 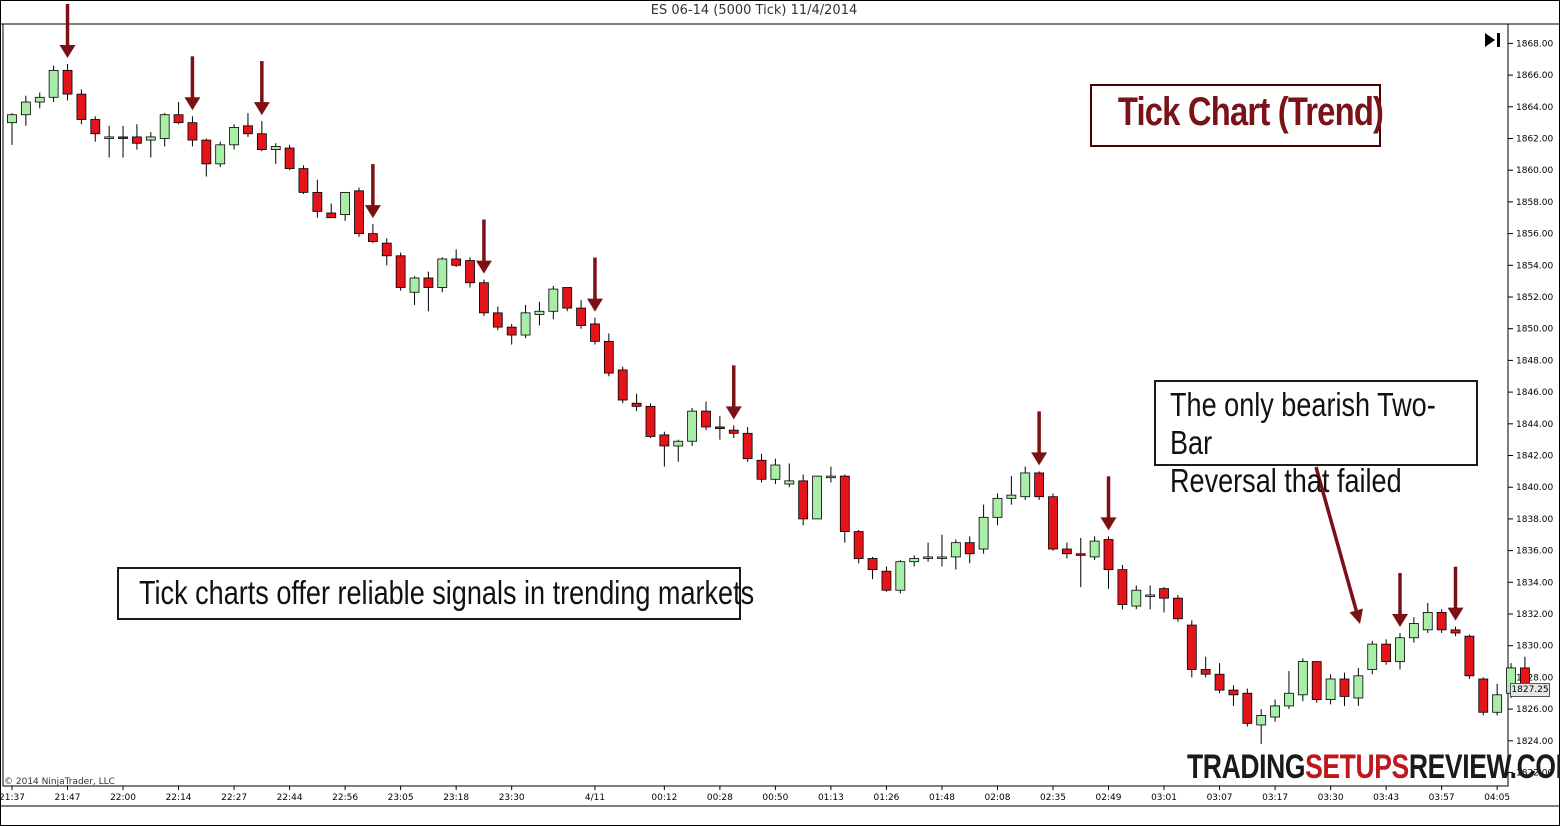 I want to click on x-tick-label: 00:28, so click(x=720, y=798).